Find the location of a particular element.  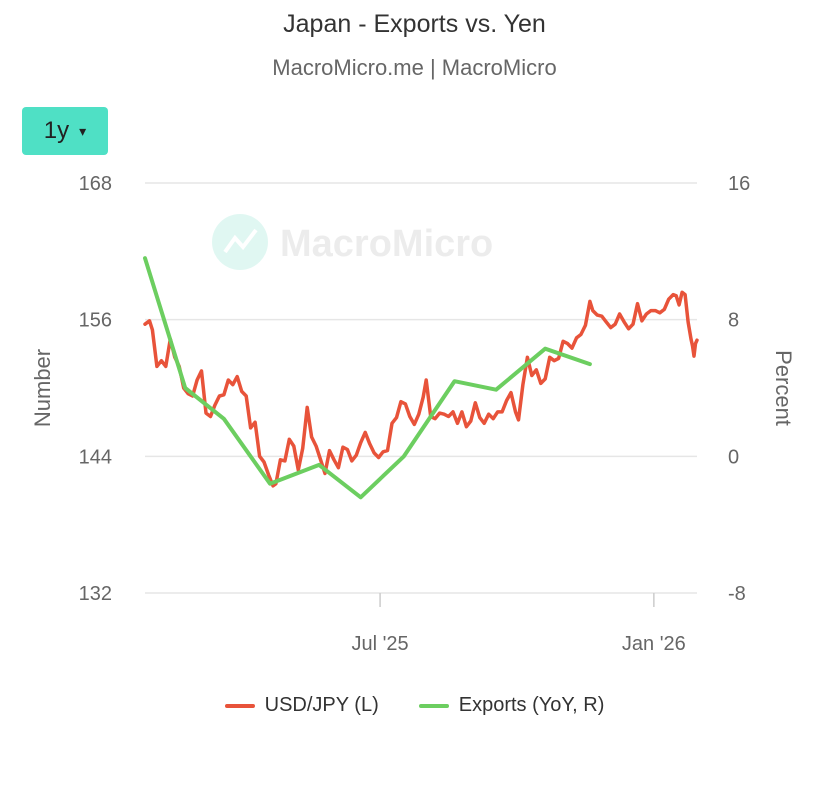

legend-swatch-usdjpy is located at coordinates (239, 705).